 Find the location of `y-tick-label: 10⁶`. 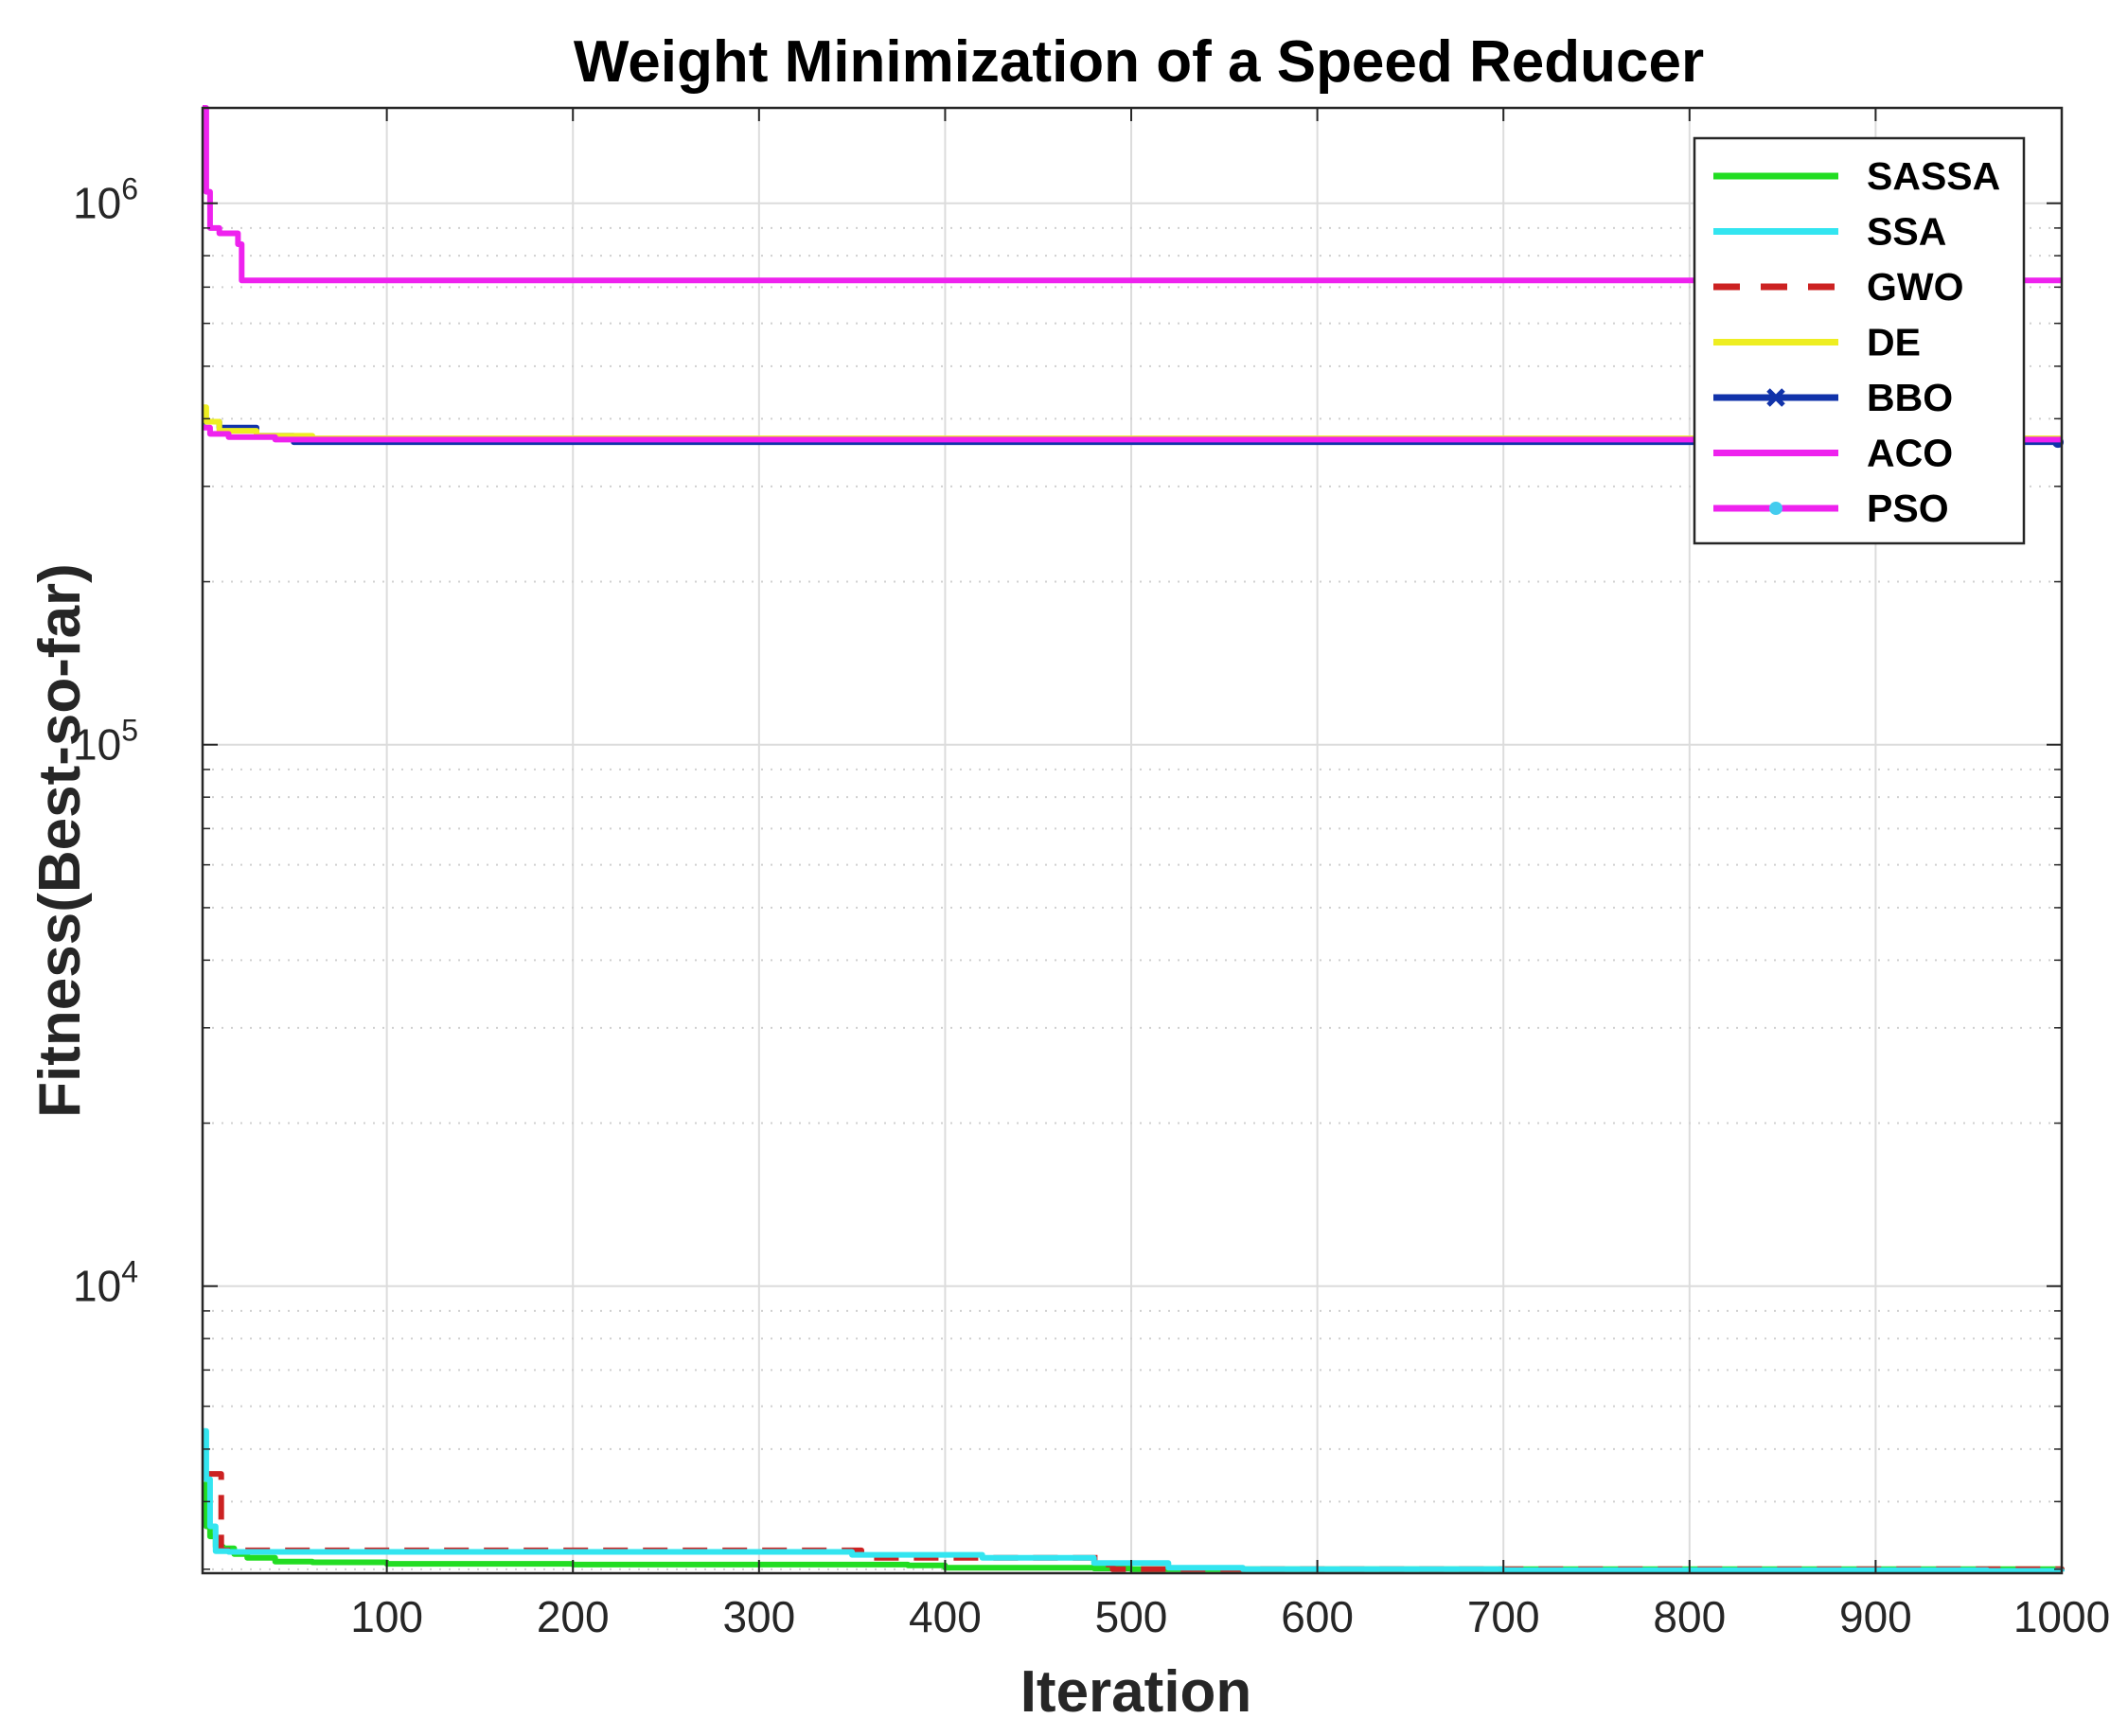

y-tick-label: 10⁶ is located at coordinates (106, 200).